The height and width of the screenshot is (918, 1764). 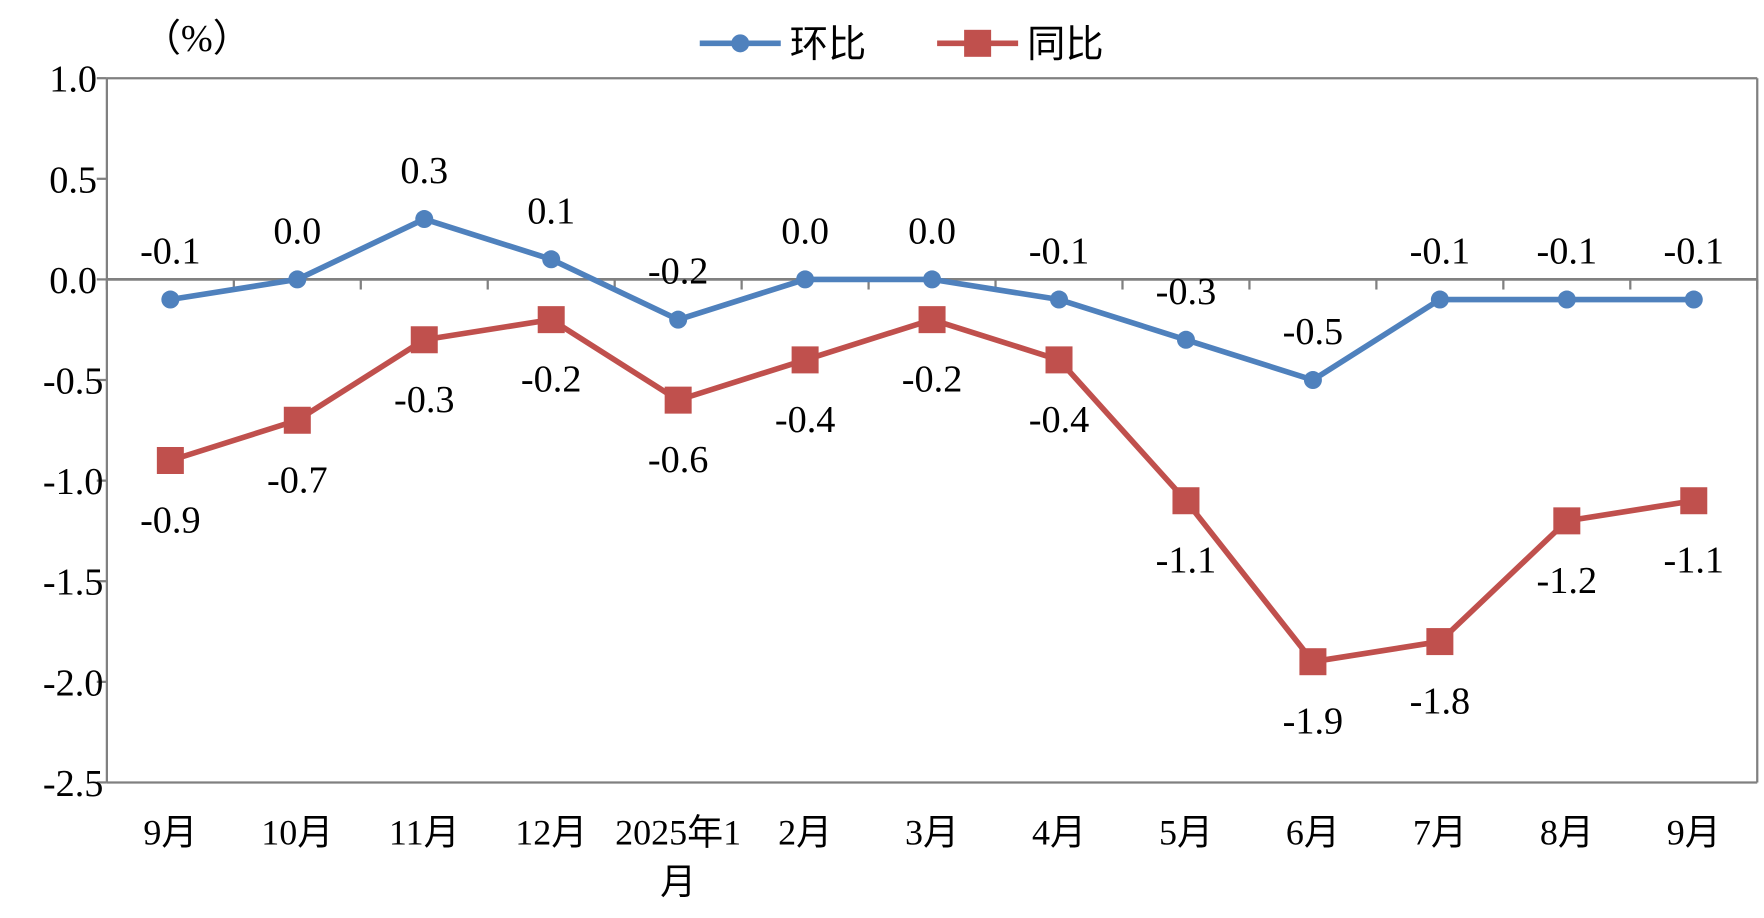 I want to click on data-label: 0.1, so click(x=551, y=211).